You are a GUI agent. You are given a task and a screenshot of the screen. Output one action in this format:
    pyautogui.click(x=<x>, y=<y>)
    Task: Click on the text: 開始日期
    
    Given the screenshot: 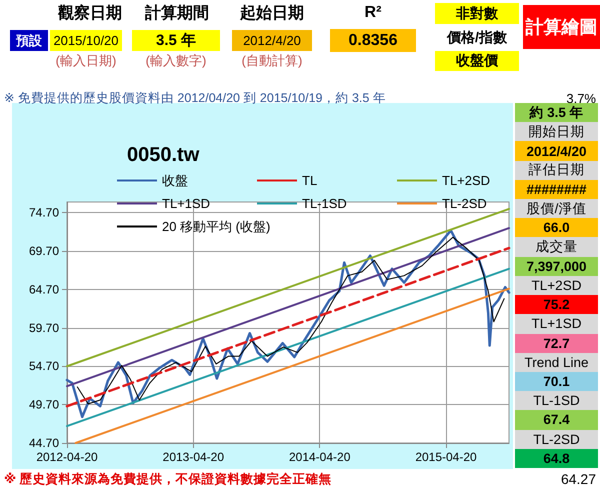 What is the action you would take?
    pyautogui.click(x=556, y=132)
    